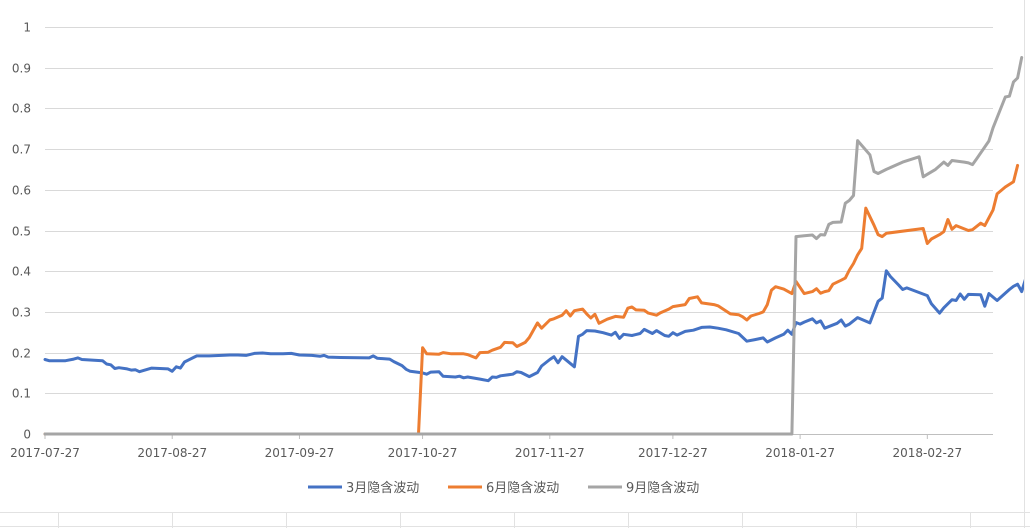  Describe the element at coordinates (21, 394) in the screenshot. I see `y-tick-label: 0.1` at that location.